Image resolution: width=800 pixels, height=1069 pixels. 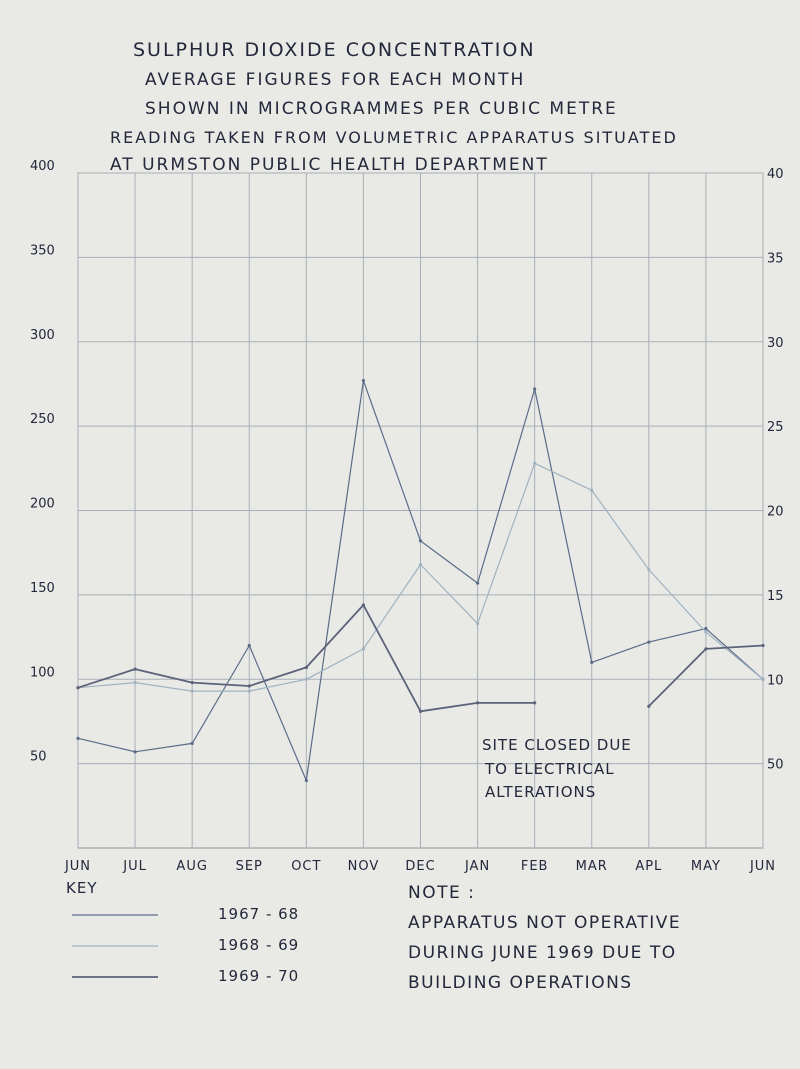 What do you see at coordinates (335, 80) in the screenshot?
I see `title-line: AVERAGE FIGURES FOR EACH MONTH` at bounding box center [335, 80].